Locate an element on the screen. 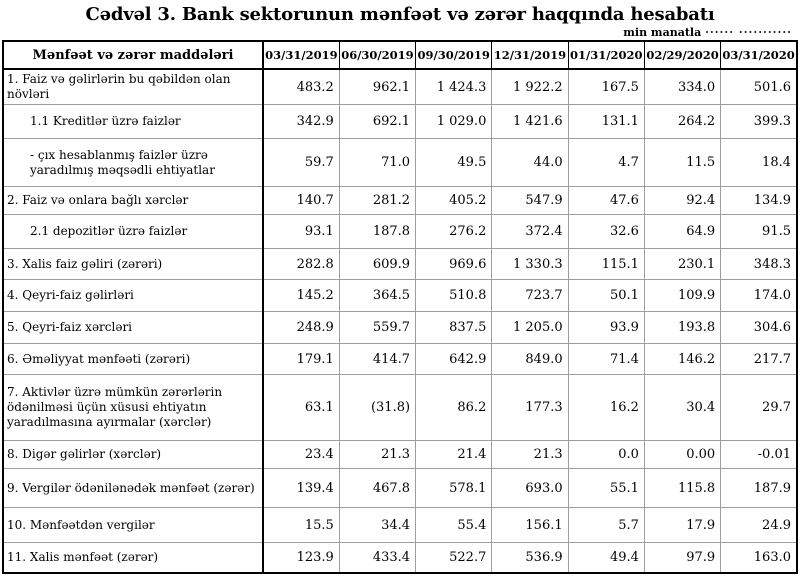 The width and height of the screenshot is (800, 578). cell-value: 47.6 is located at coordinates (606, 200).